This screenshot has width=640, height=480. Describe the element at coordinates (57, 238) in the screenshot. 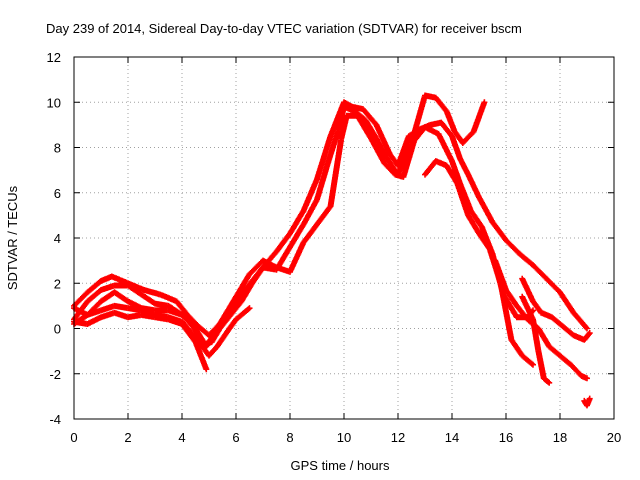

I see `y-tick-label: 4` at that location.